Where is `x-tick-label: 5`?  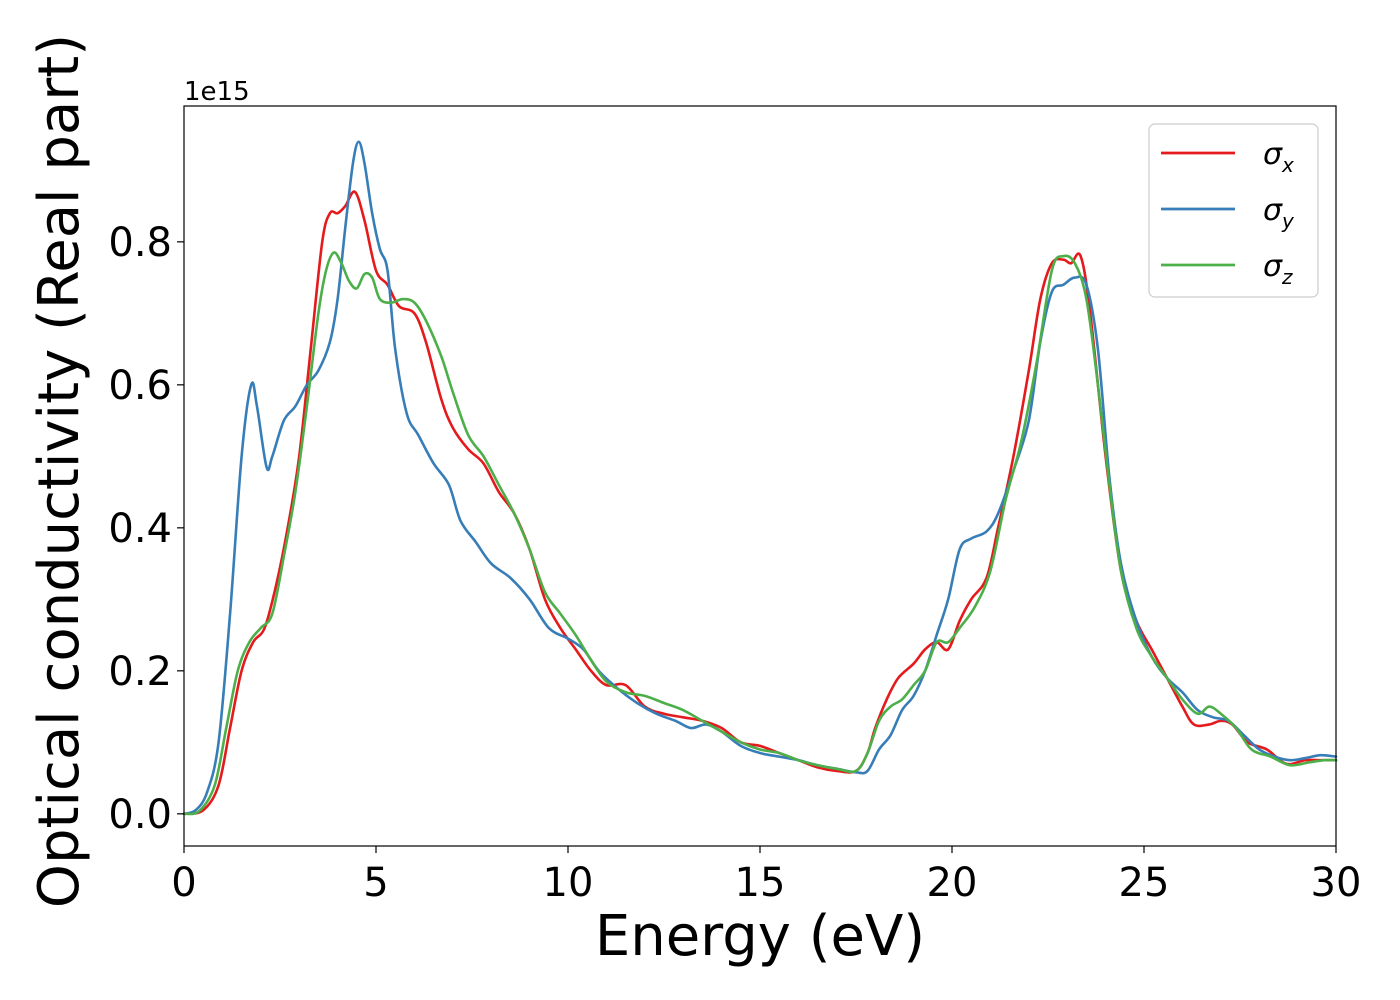
x-tick-label: 5 is located at coordinates (375, 883).